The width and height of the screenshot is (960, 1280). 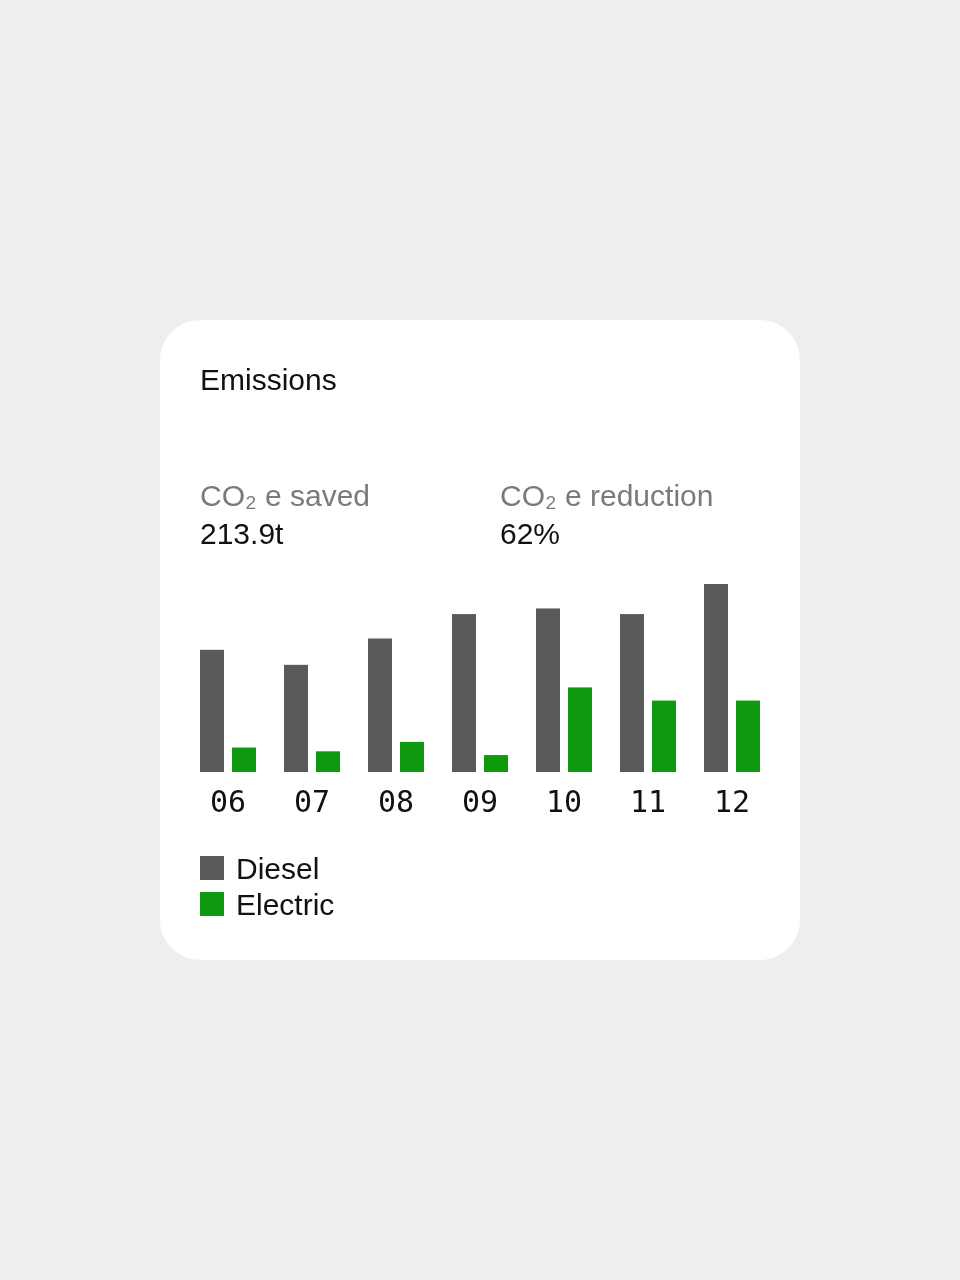 I want to click on text: 62%, so click(x=530, y=533).